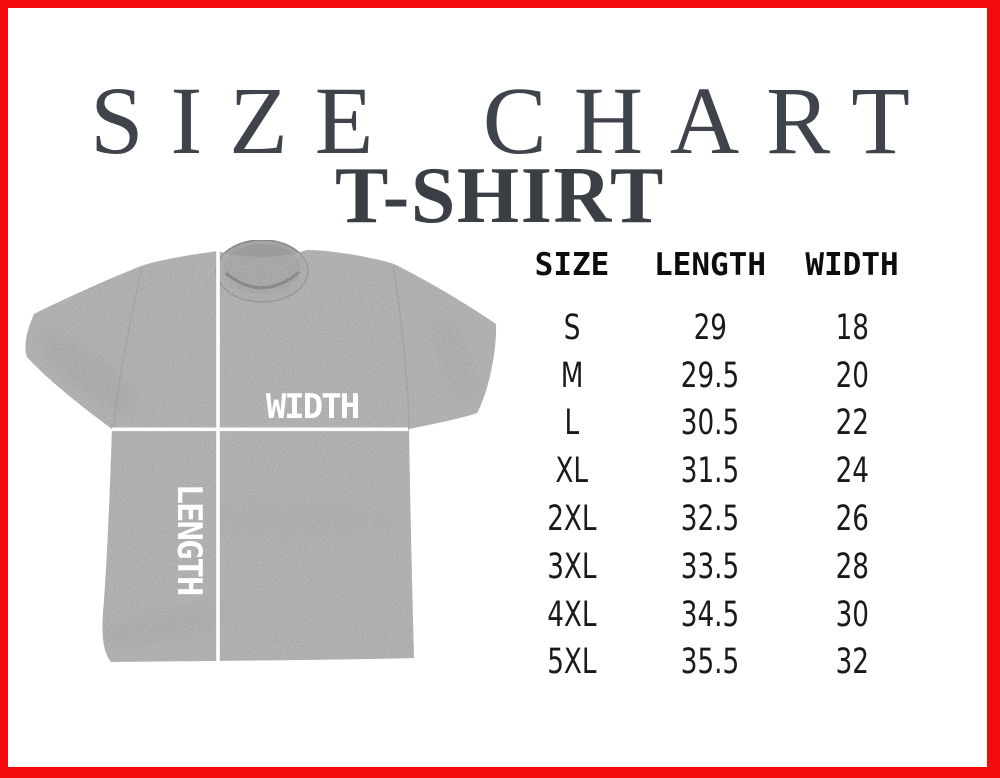 The height and width of the screenshot is (778, 1000). Describe the element at coordinates (852, 519) in the screenshot. I see `width-cell: 26` at that location.